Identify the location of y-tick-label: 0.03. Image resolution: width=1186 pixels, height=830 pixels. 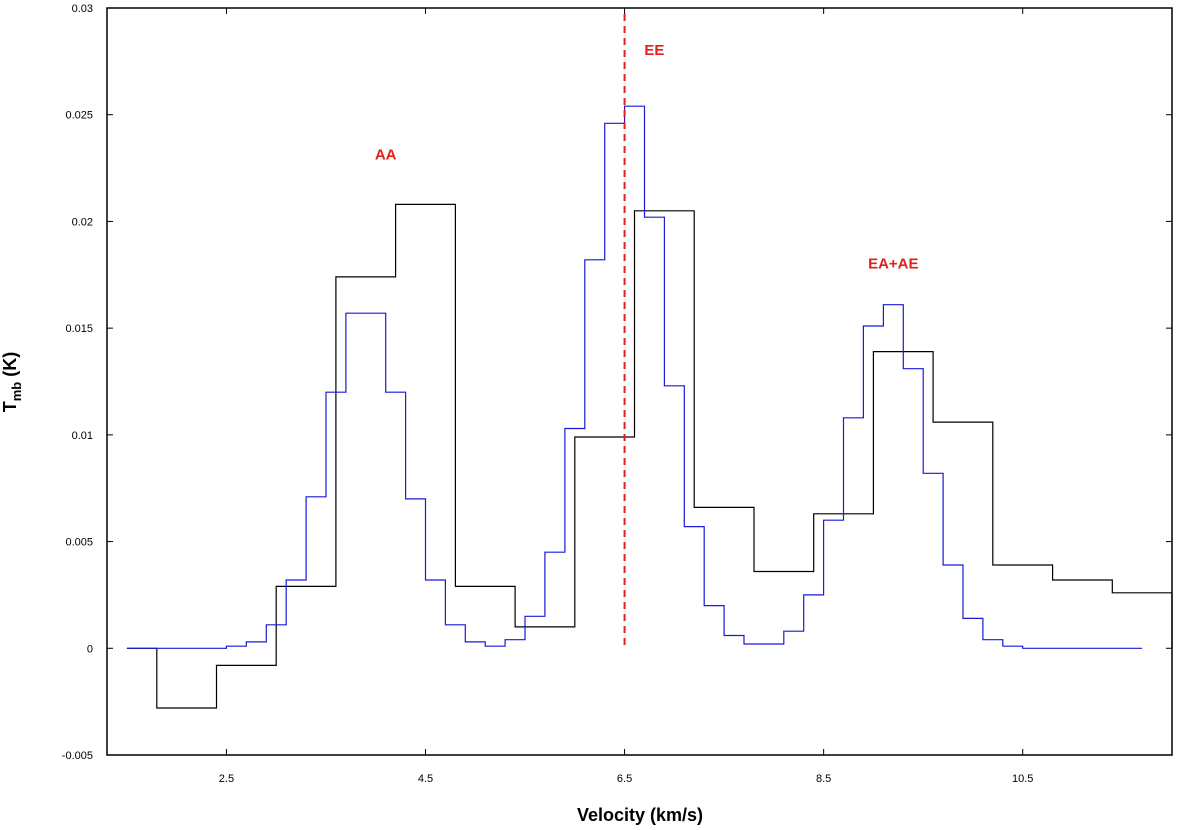
(82, 9).